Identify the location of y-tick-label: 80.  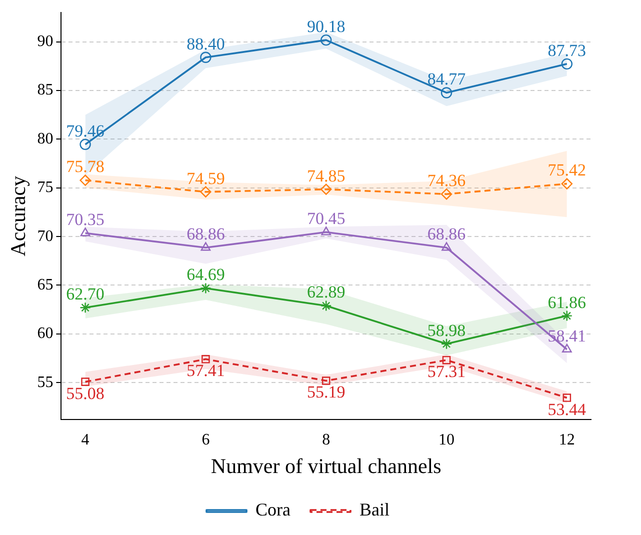
(45, 139).